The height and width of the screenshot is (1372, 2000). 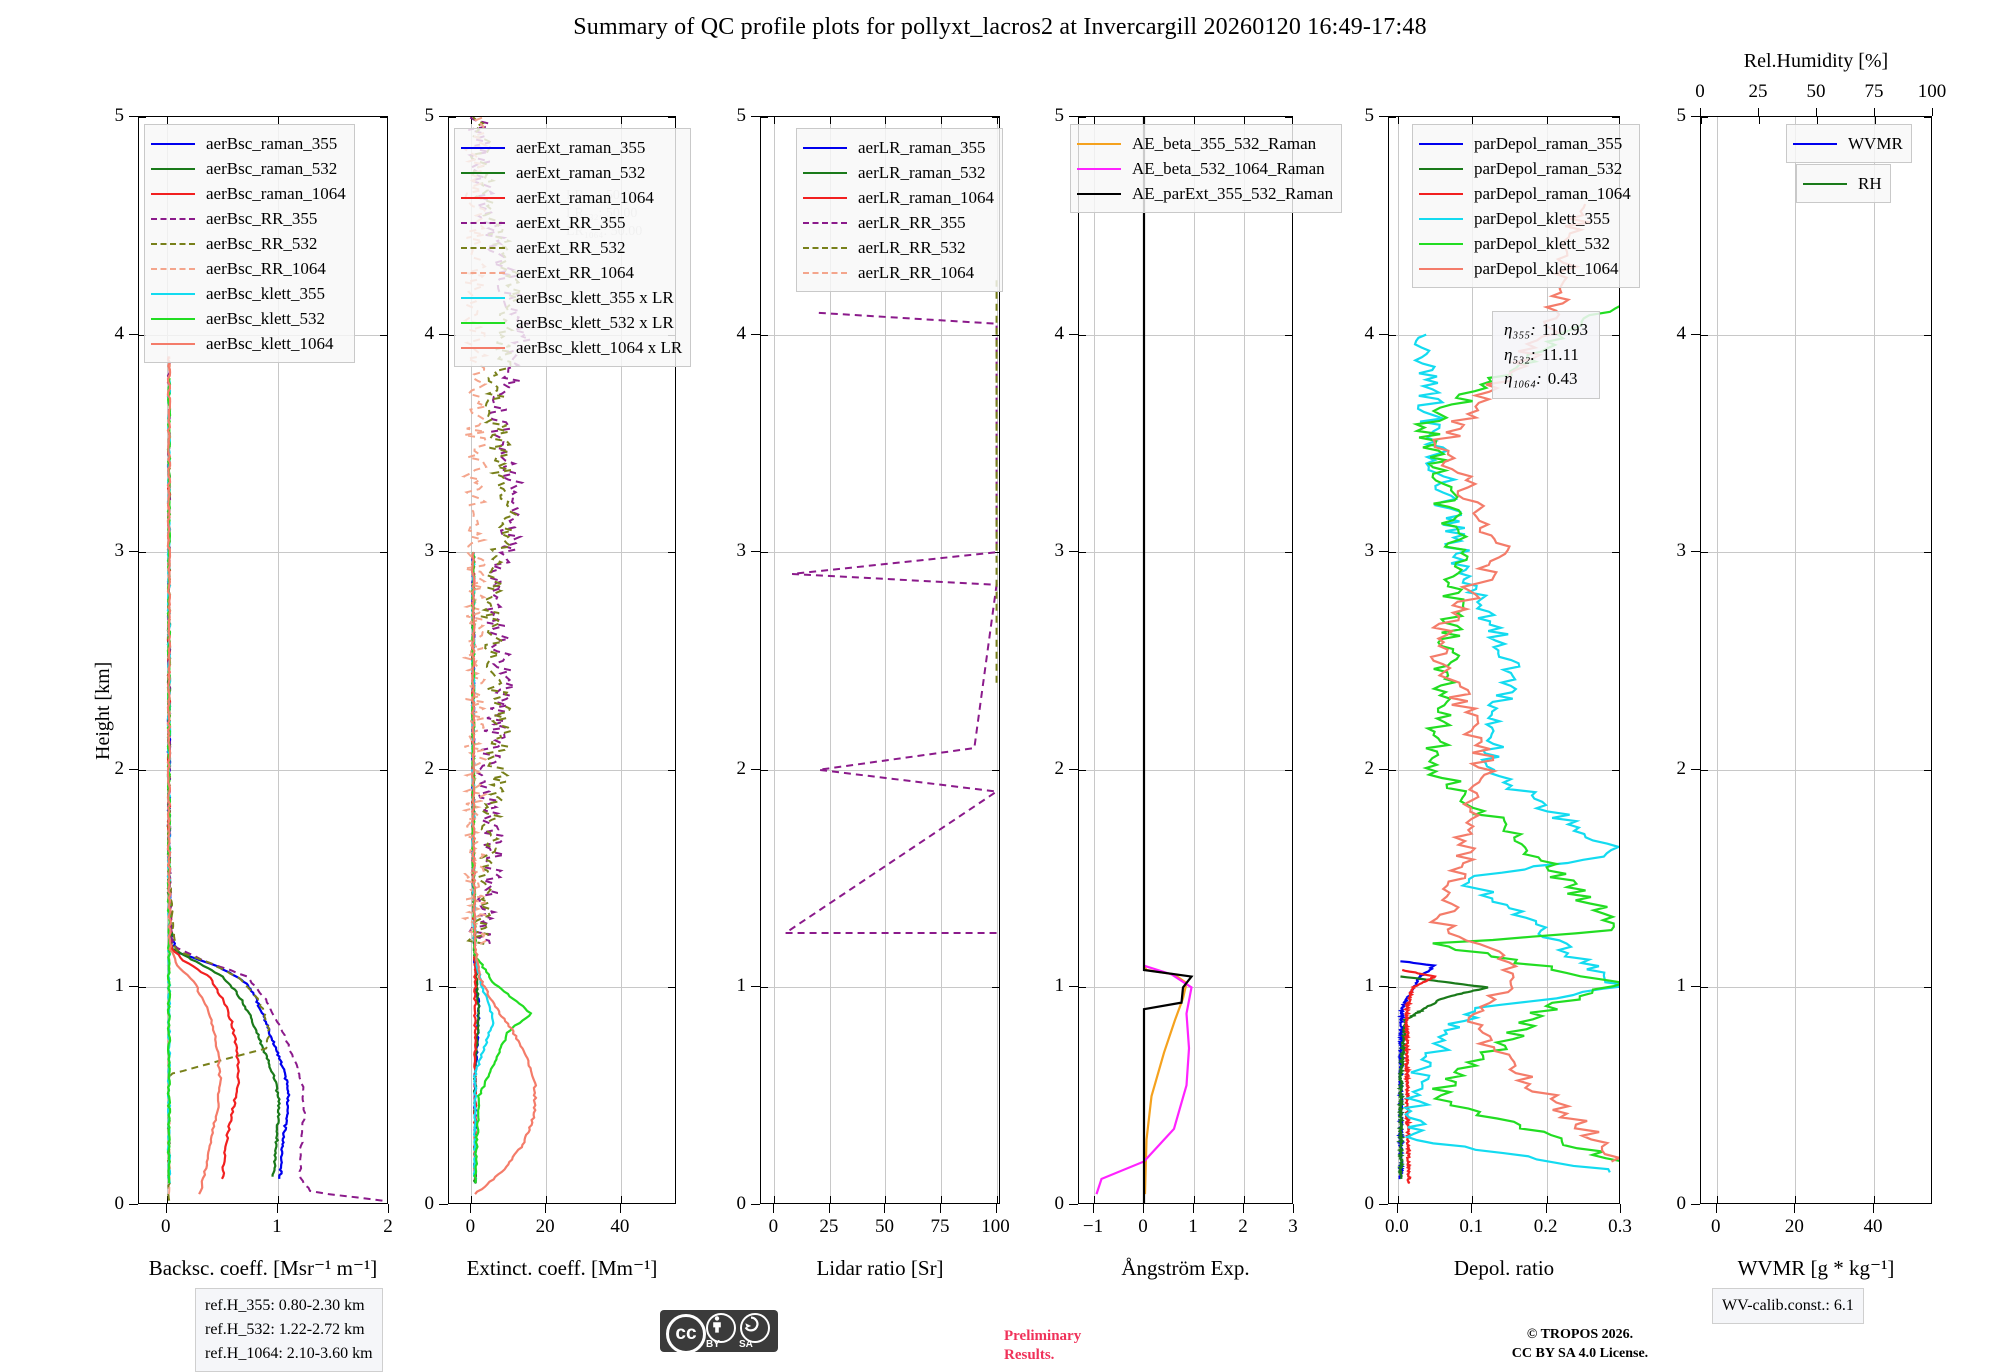 I want to click on legend-item: parDepol_raman_355, so click(x=1525, y=143).